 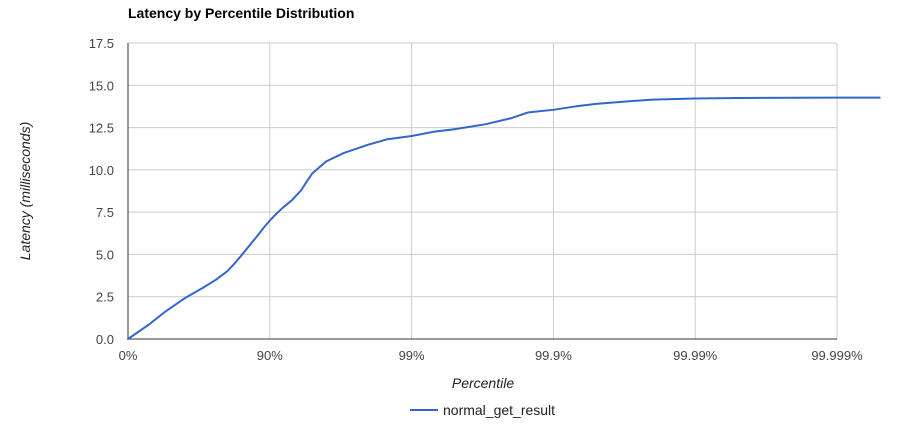 What do you see at coordinates (499, 410) in the screenshot?
I see `legend-label: normal_get_result` at bounding box center [499, 410].